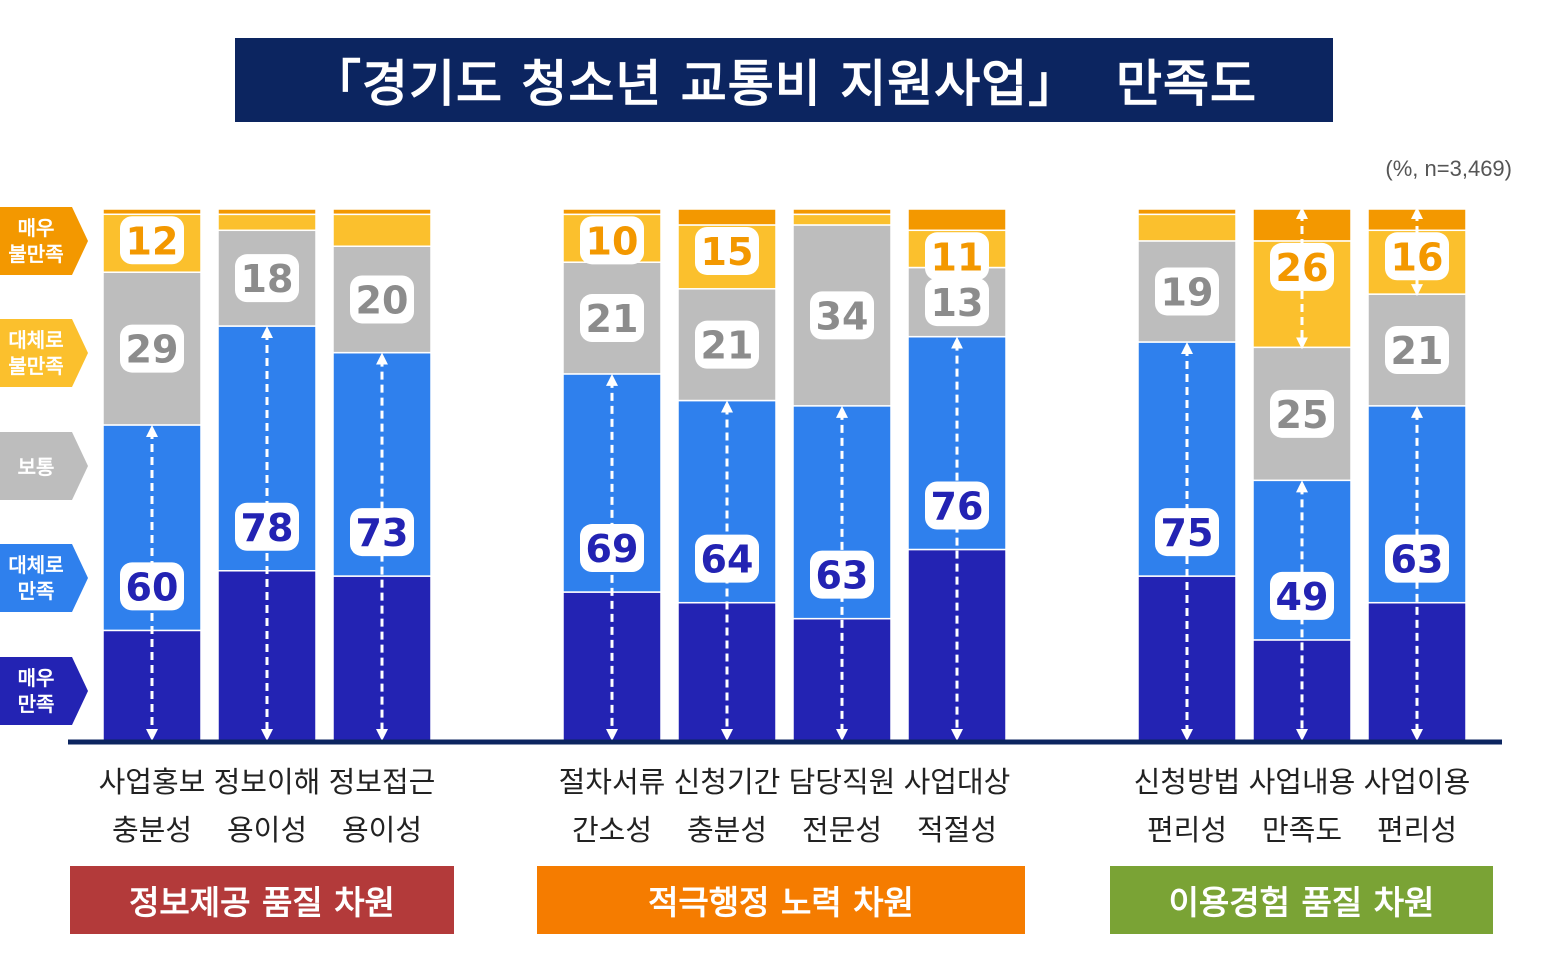  I want to click on dissatisfied-total-label: 12, so click(152, 241).